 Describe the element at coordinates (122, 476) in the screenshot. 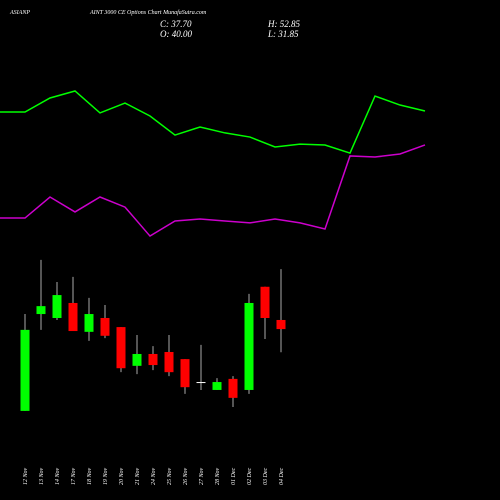

I see `x-tick-label: 20 Nov` at that location.